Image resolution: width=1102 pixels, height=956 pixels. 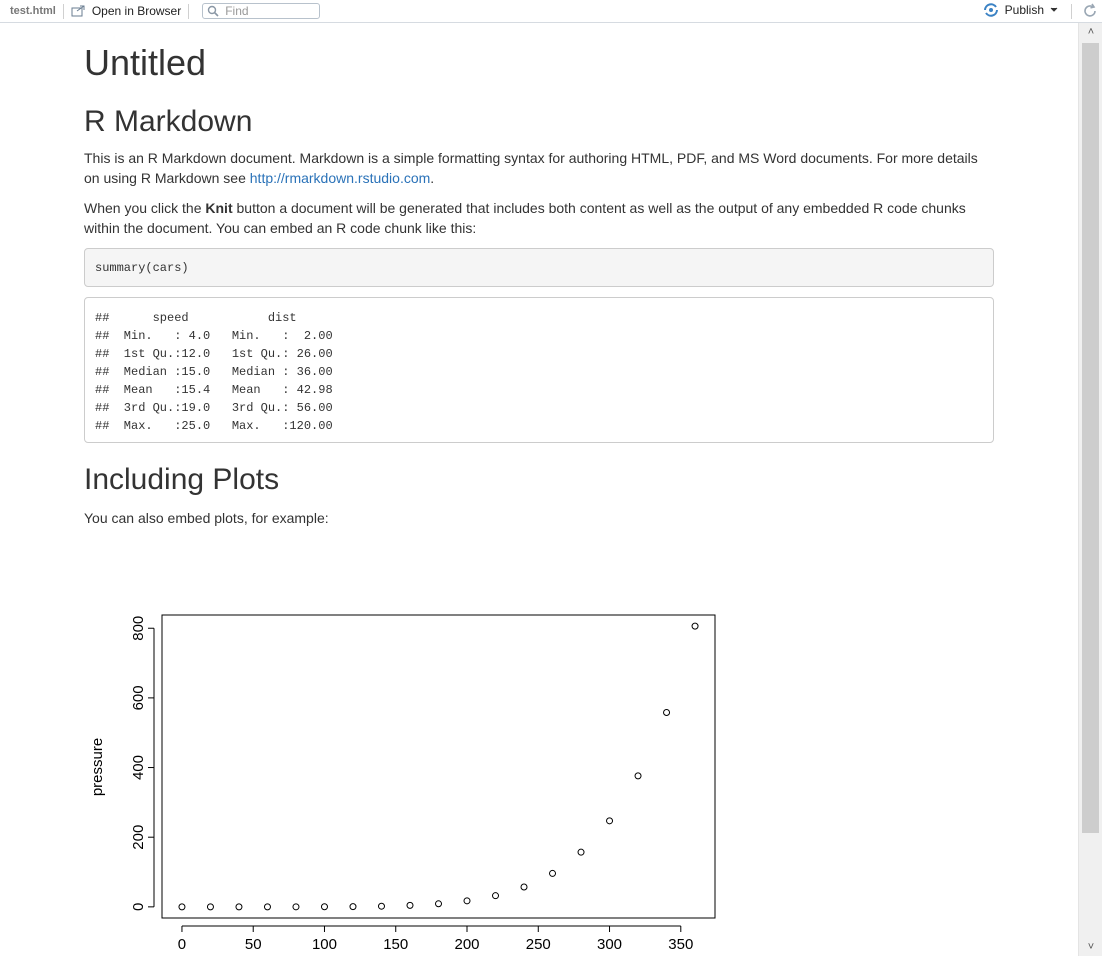 I want to click on y-tick-label: 600, so click(x=138, y=697).